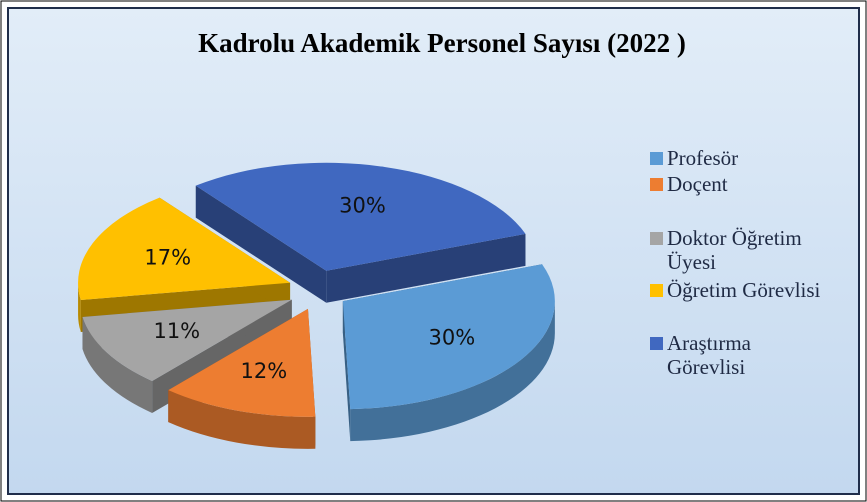 This screenshot has width=867, height=502. Describe the element at coordinates (697, 184) in the screenshot. I see `legend-label: Doçent` at that location.